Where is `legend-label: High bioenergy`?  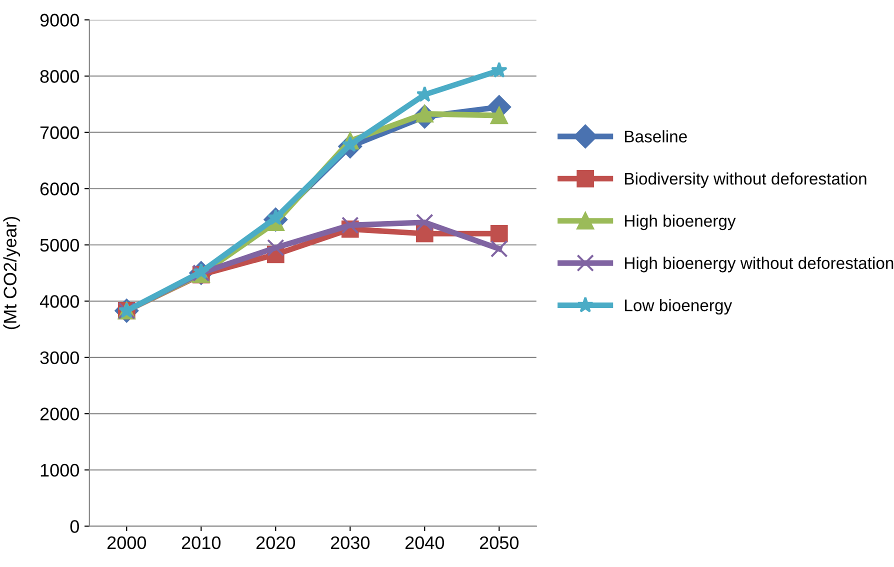 legend-label: High bioenergy is located at coordinates (680, 222).